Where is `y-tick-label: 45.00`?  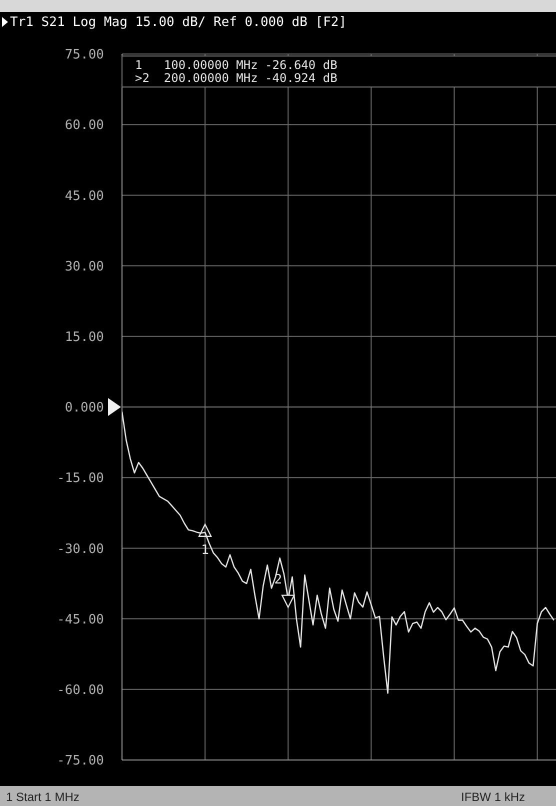
y-tick-label: 45.00 is located at coordinates (84, 196).